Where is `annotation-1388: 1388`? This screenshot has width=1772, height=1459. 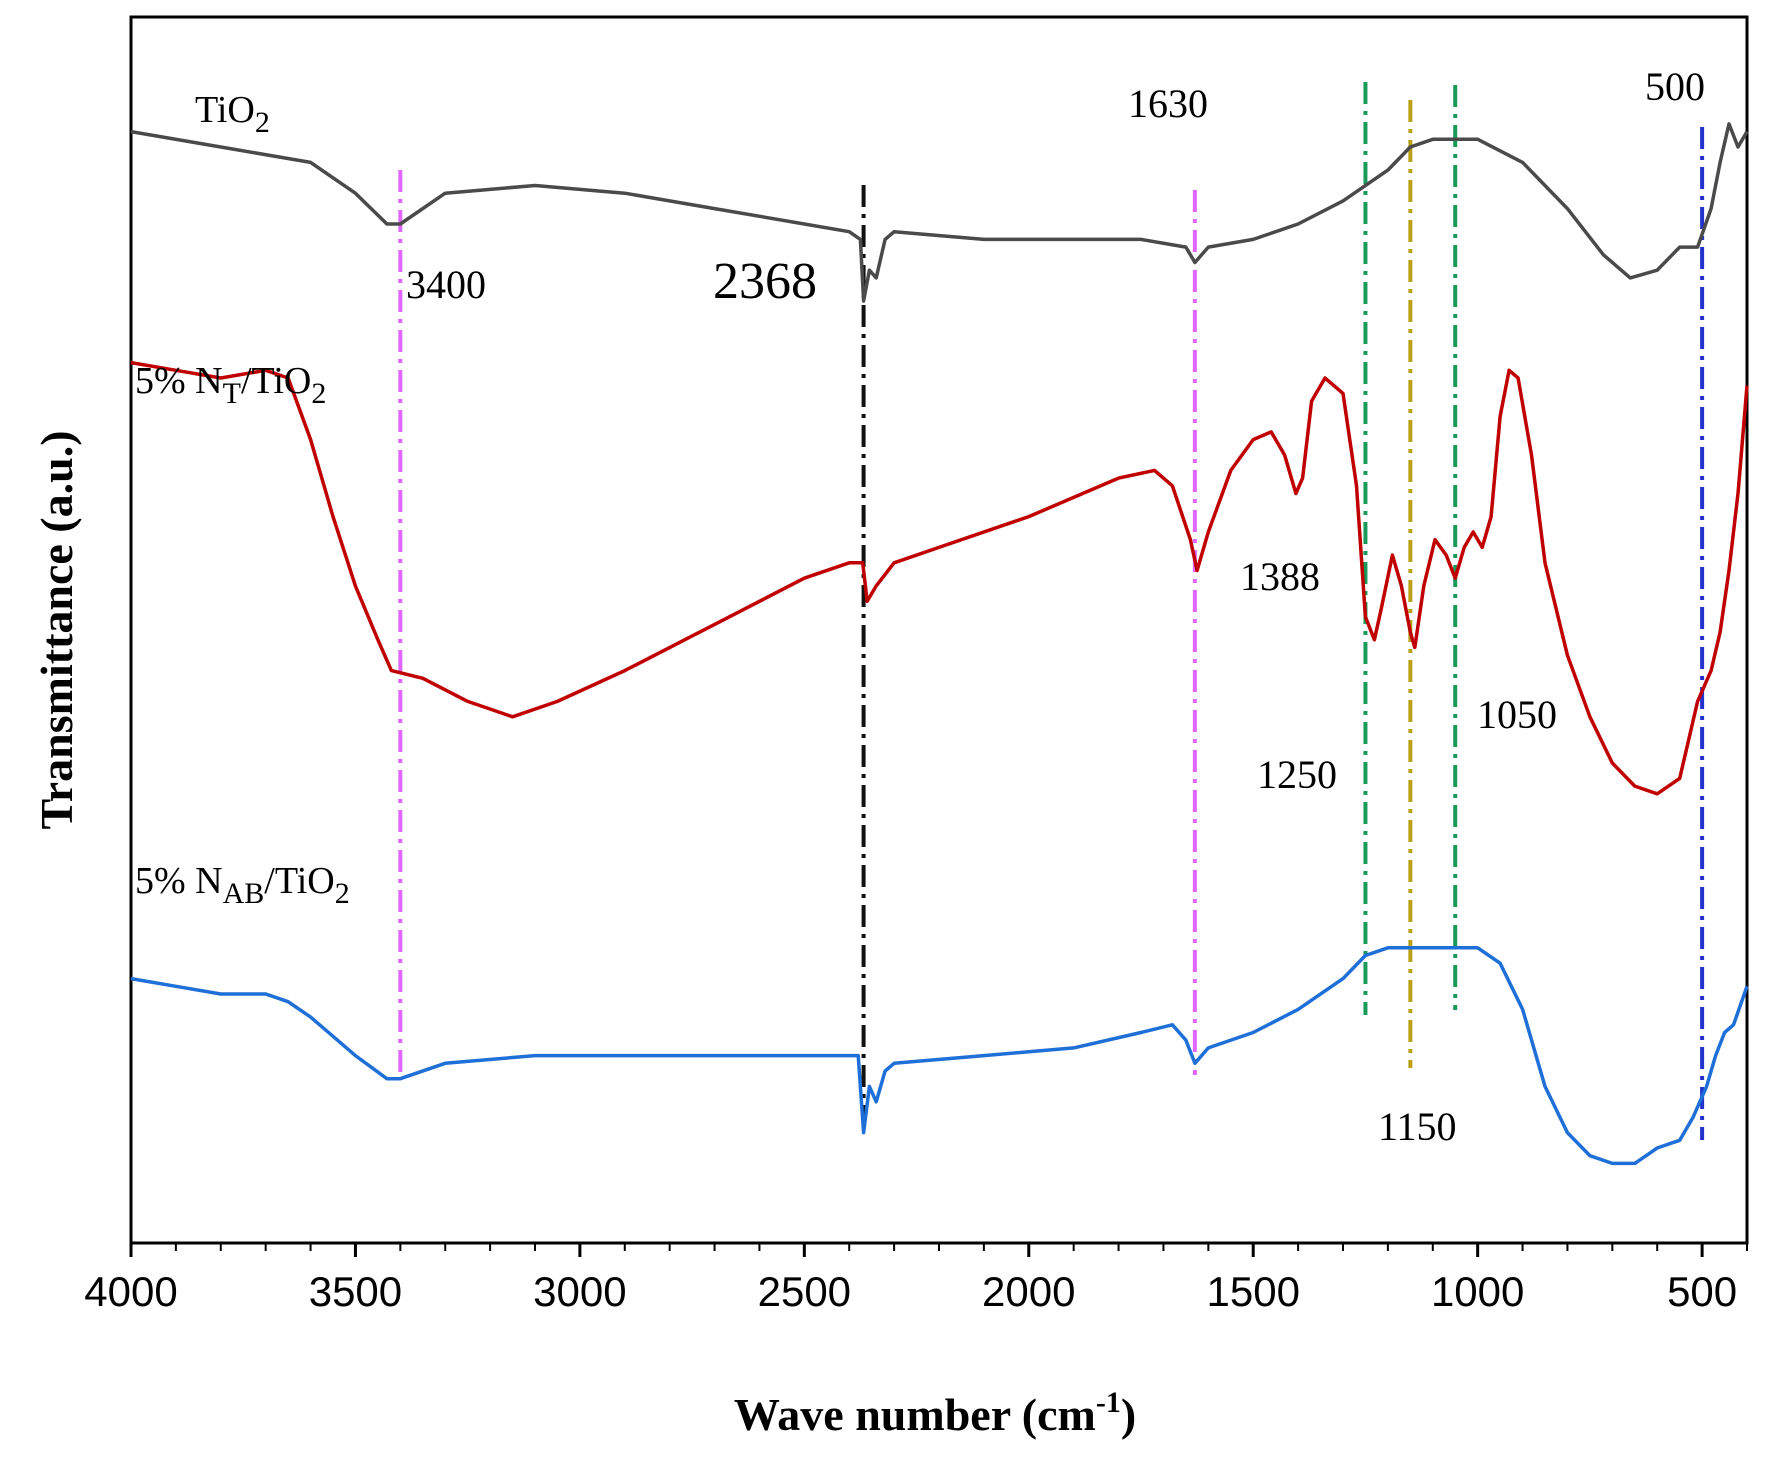
annotation-1388: 1388 is located at coordinates (1280, 576).